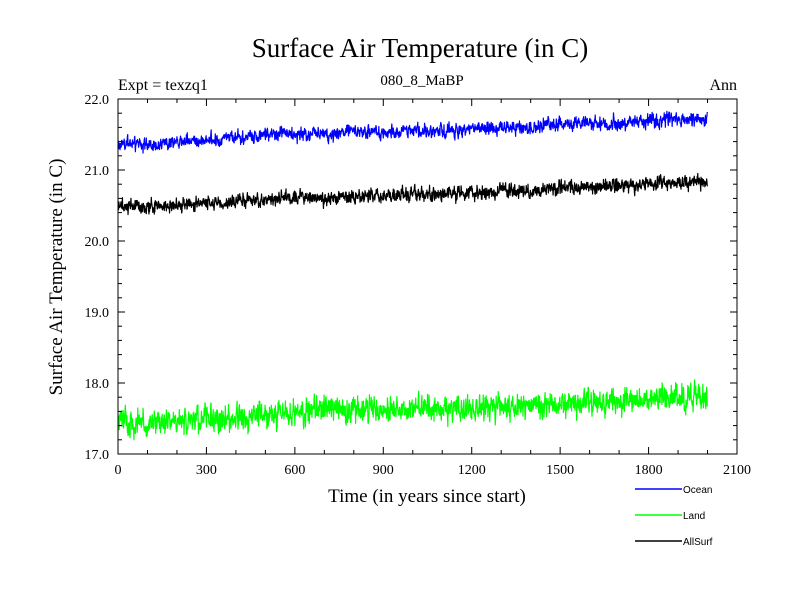 The width and height of the screenshot is (800, 600). I want to click on y-tick-label: 21.0, so click(97, 171).